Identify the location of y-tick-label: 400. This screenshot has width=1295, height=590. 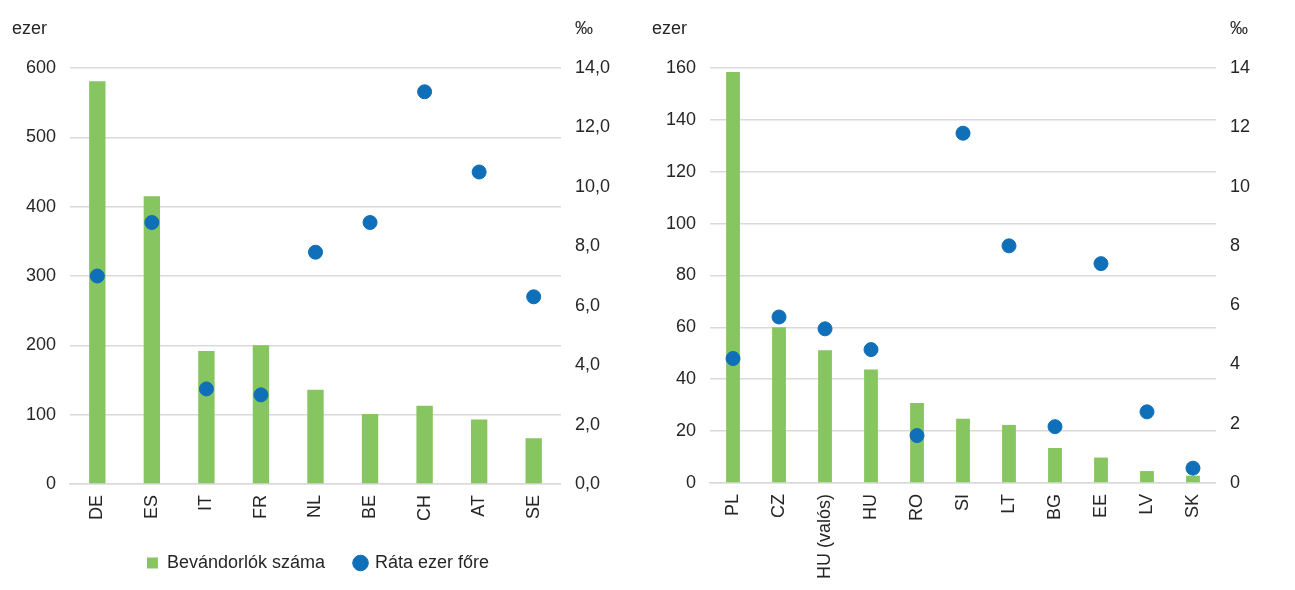
(41, 205).